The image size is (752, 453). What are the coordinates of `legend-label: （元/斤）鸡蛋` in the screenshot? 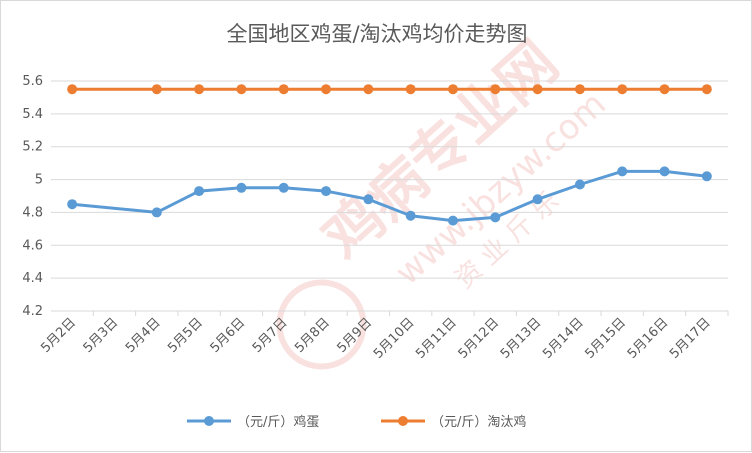 It's located at (278, 422).